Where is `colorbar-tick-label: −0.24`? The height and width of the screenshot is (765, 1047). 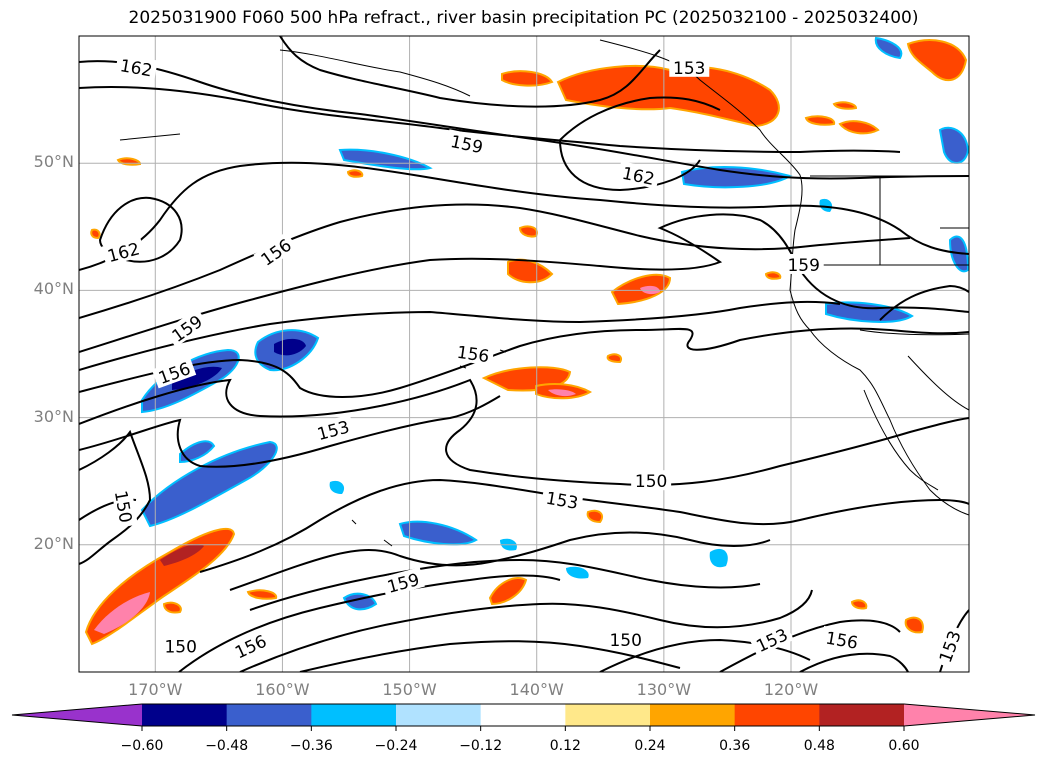 colorbar-tick-label: −0.24 is located at coordinates (396, 746).